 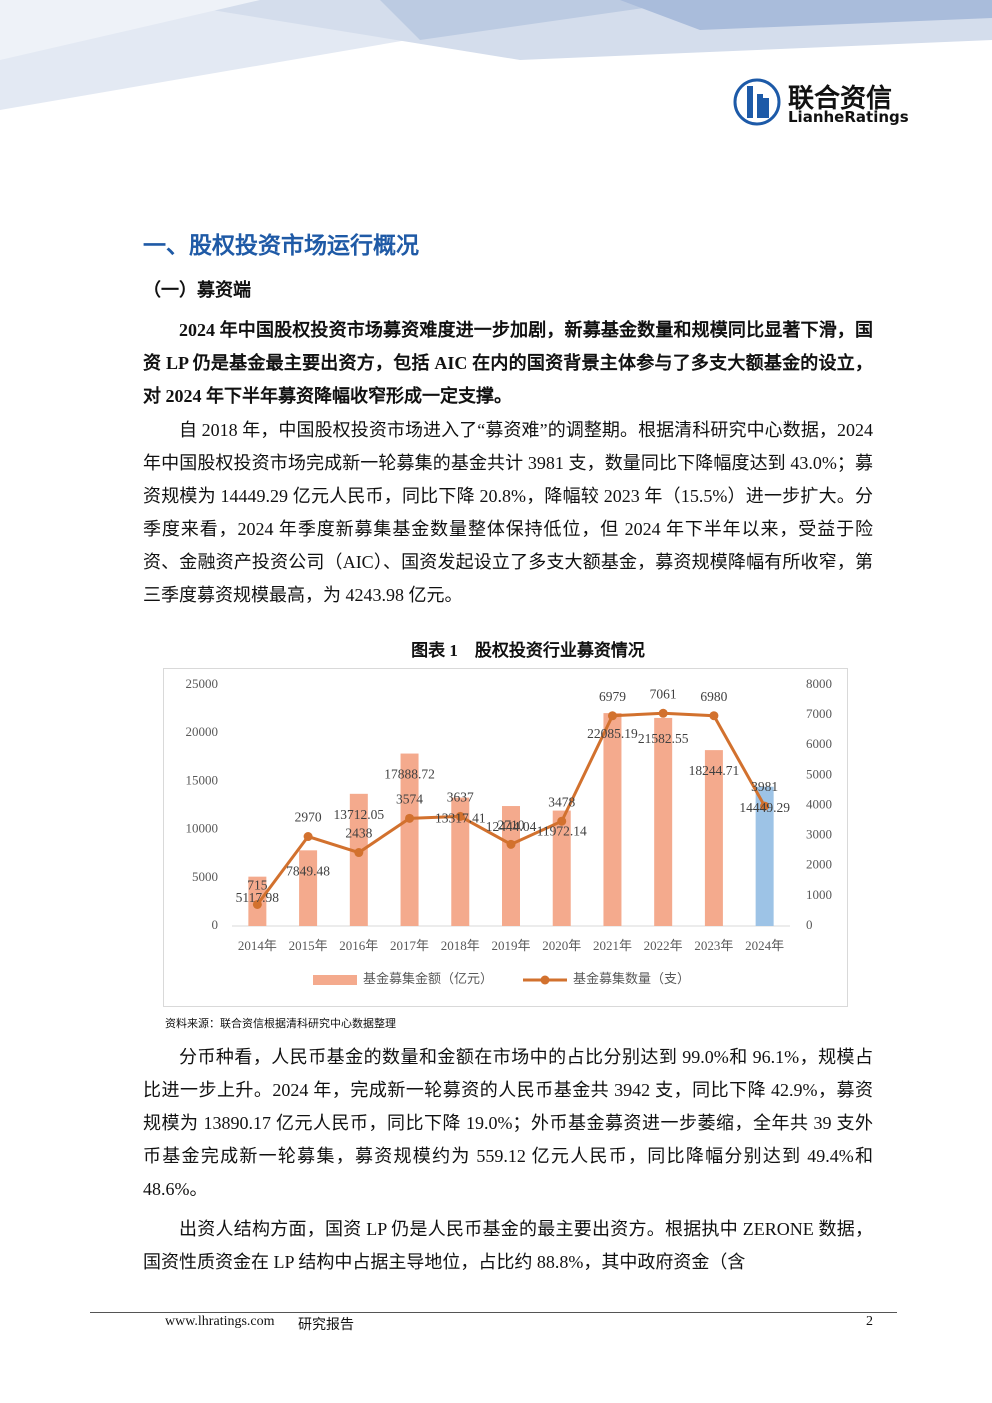 I want to click on data-label: 11972.14, so click(x=562, y=831).